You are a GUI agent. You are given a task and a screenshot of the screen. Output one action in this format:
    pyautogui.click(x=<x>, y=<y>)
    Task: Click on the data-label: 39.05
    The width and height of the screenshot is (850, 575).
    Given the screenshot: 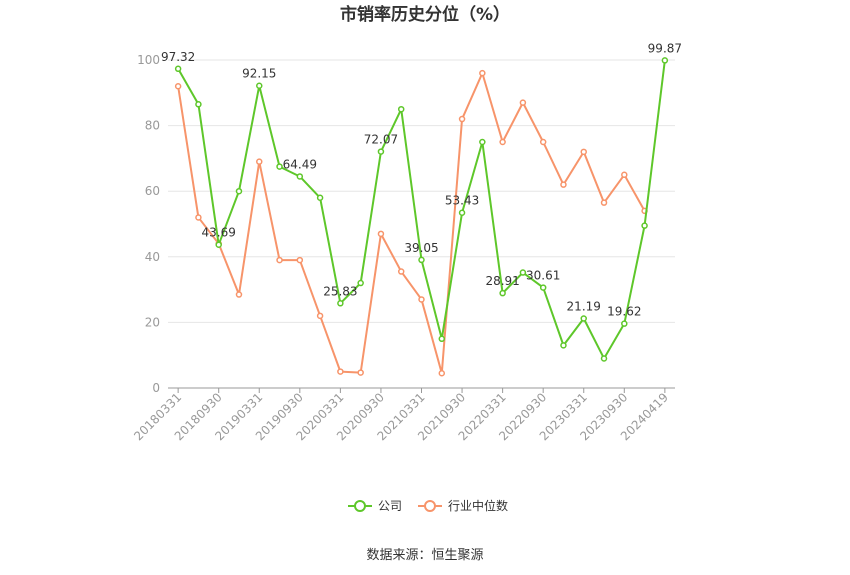 What is the action you would take?
    pyautogui.click(x=421, y=248)
    